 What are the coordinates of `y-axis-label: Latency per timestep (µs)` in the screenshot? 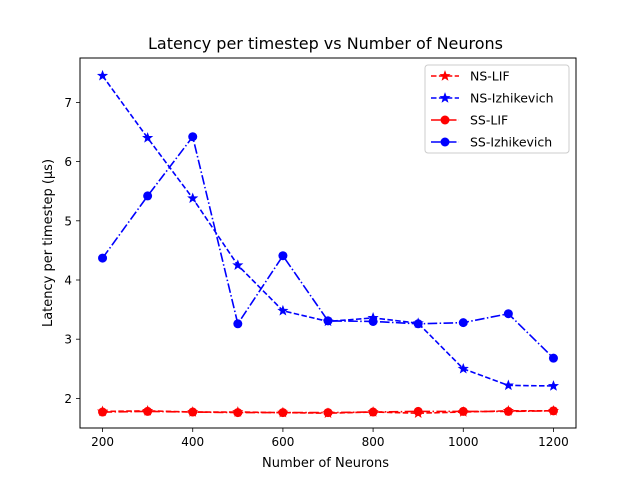 It's located at (48, 243).